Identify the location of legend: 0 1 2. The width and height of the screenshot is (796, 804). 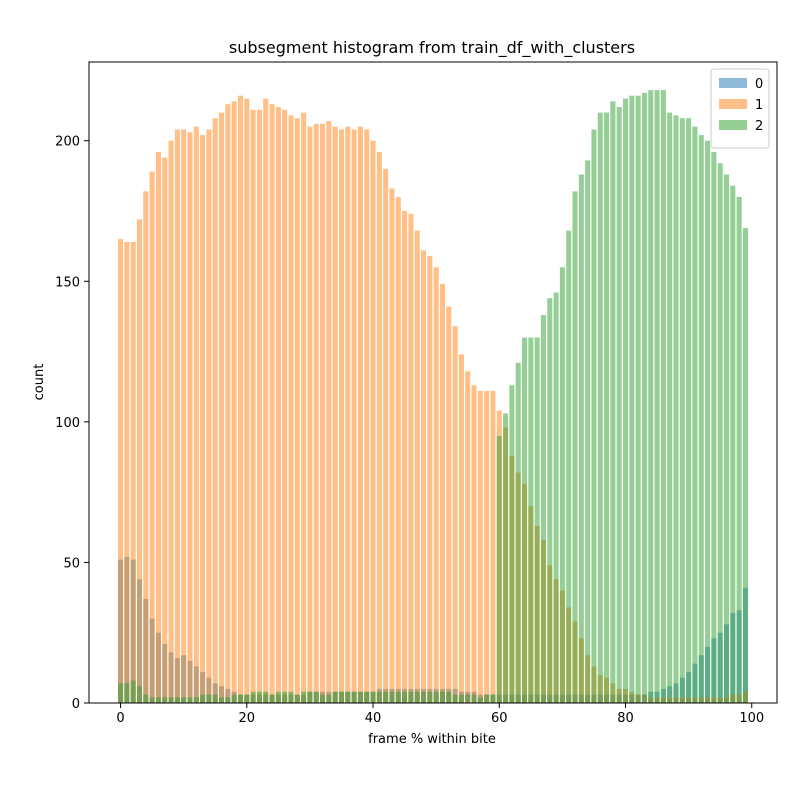
(740, 108).